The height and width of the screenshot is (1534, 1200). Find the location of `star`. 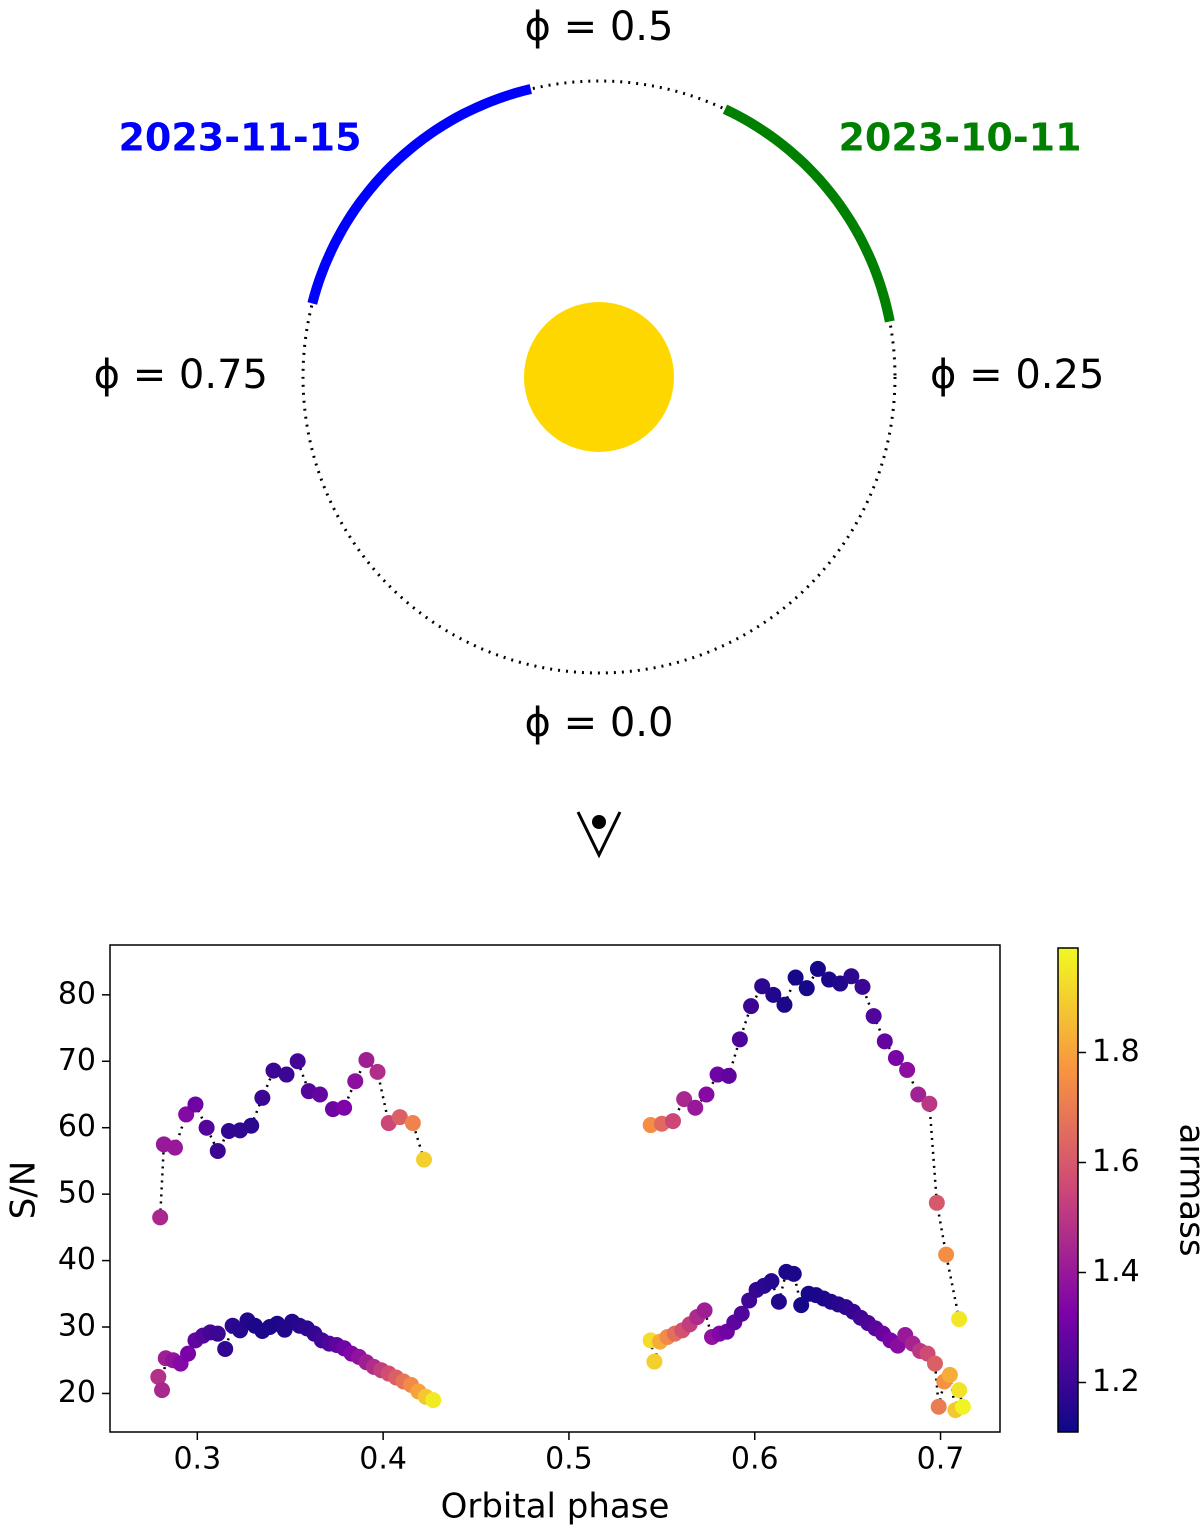

star is located at coordinates (599, 377).